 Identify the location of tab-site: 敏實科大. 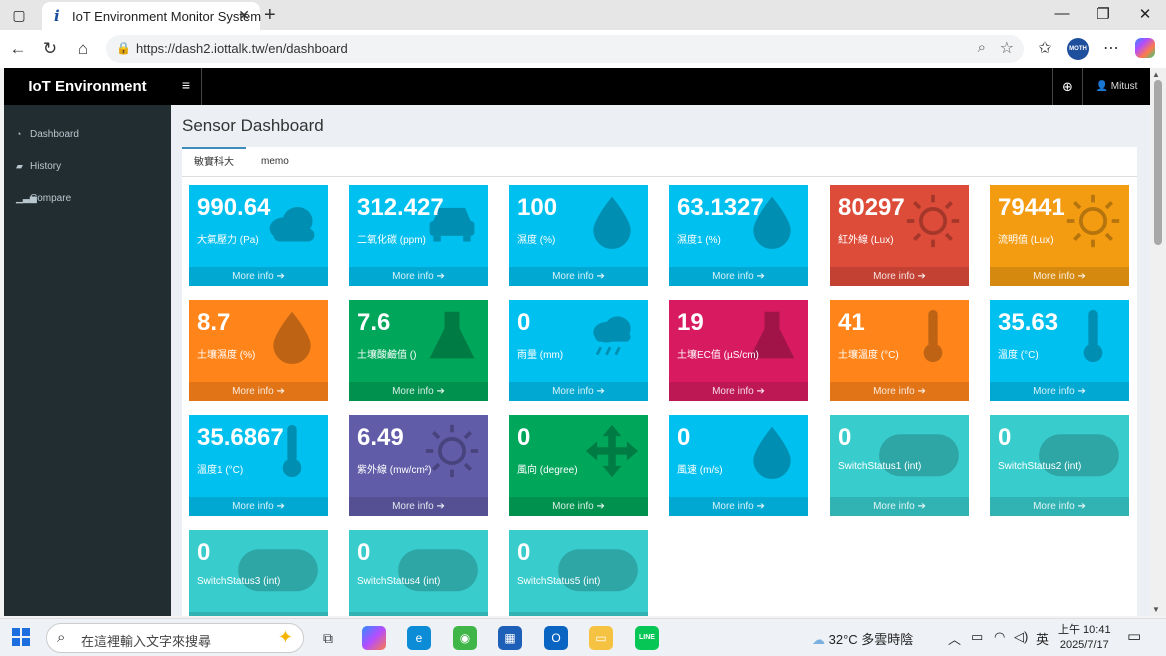
(214, 162).